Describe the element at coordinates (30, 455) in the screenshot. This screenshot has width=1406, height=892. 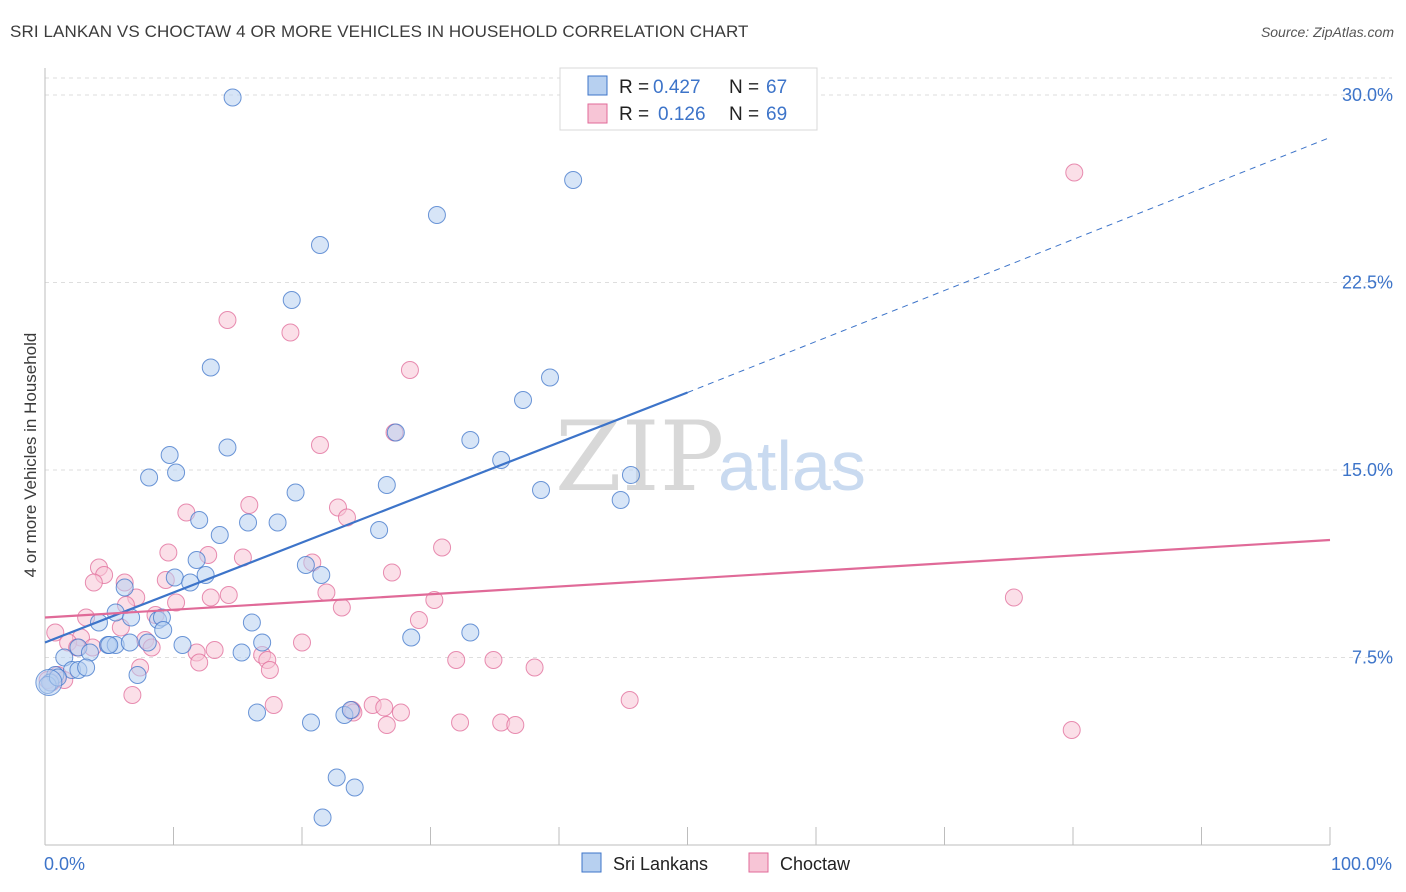
I see `y-axis-label: 4 or more Vehicles in Household` at that location.